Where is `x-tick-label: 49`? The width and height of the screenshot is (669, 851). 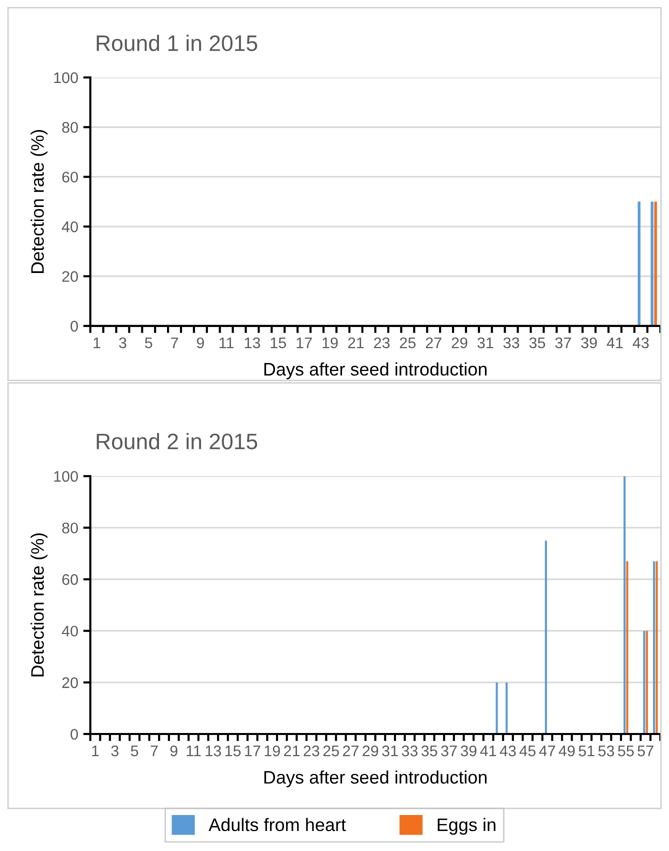 x-tick-label: 49 is located at coordinates (566, 751).